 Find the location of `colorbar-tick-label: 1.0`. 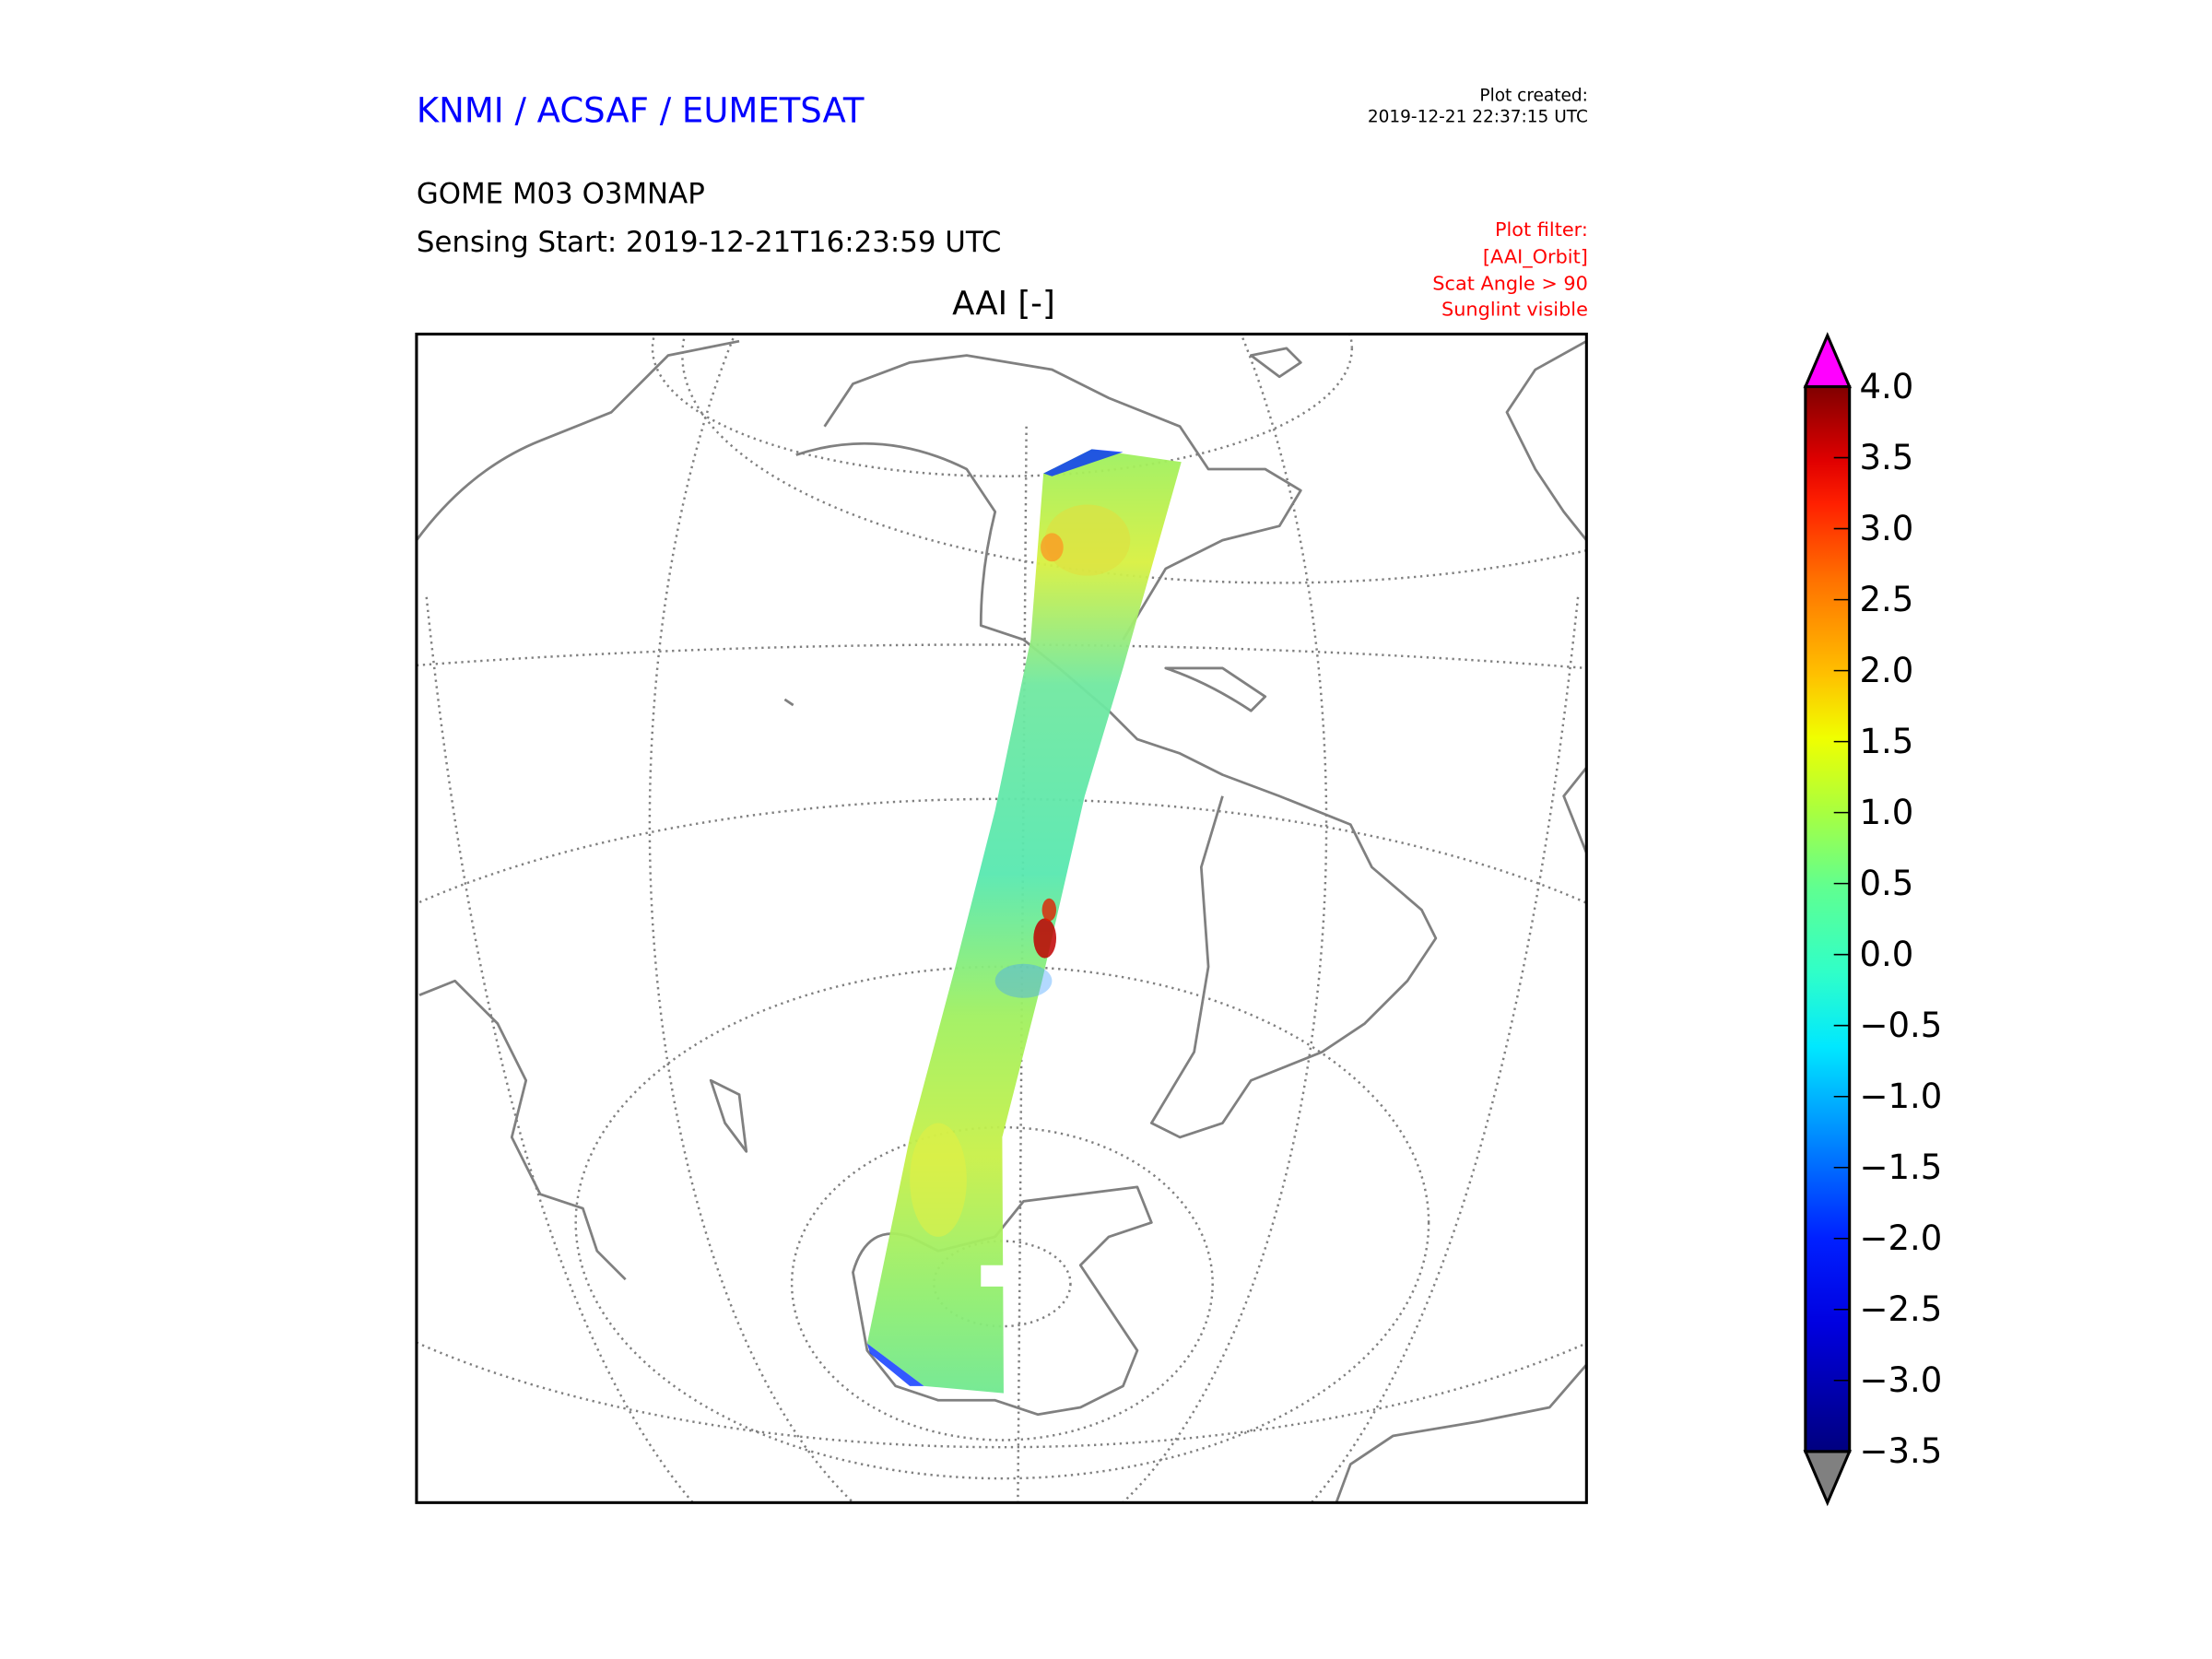

colorbar-tick-label: 1.0 is located at coordinates (1886, 812).